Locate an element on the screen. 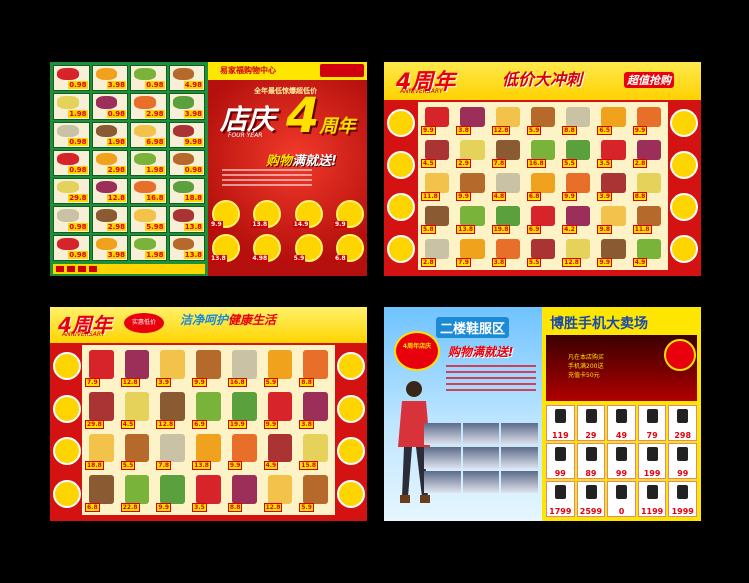 Image resolution: width=749 pixels, height=583 pixels. product-circle: 13.8 is located at coordinates (266, 214).